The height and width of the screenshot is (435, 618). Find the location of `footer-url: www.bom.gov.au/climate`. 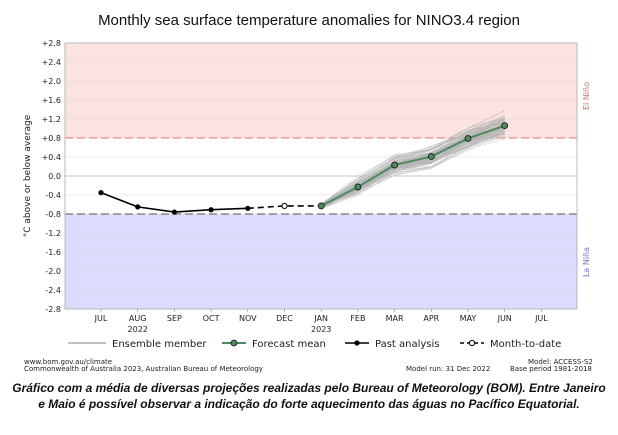

footer-url: www.bom.gov.au/climate is located at coordinates (68, 362).